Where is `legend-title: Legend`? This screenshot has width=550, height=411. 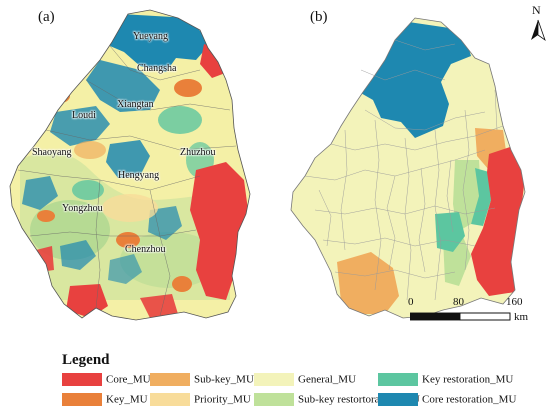
legend-title: Legend is located at coordinates (86, 360).